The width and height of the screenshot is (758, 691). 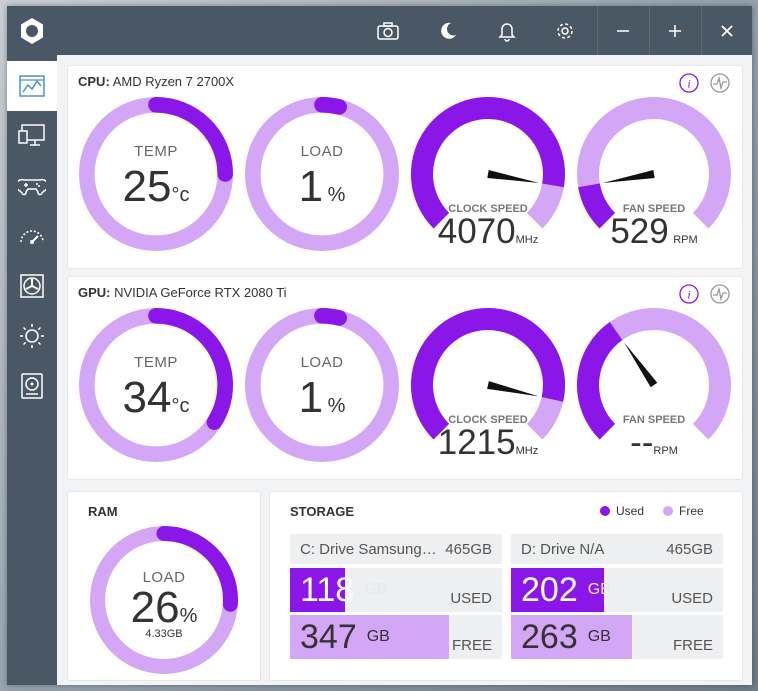 What do you see at coordinates (322, 511) in the screenshot?
I see `storage-title: STORAGE` at bounding box center [322, 511].